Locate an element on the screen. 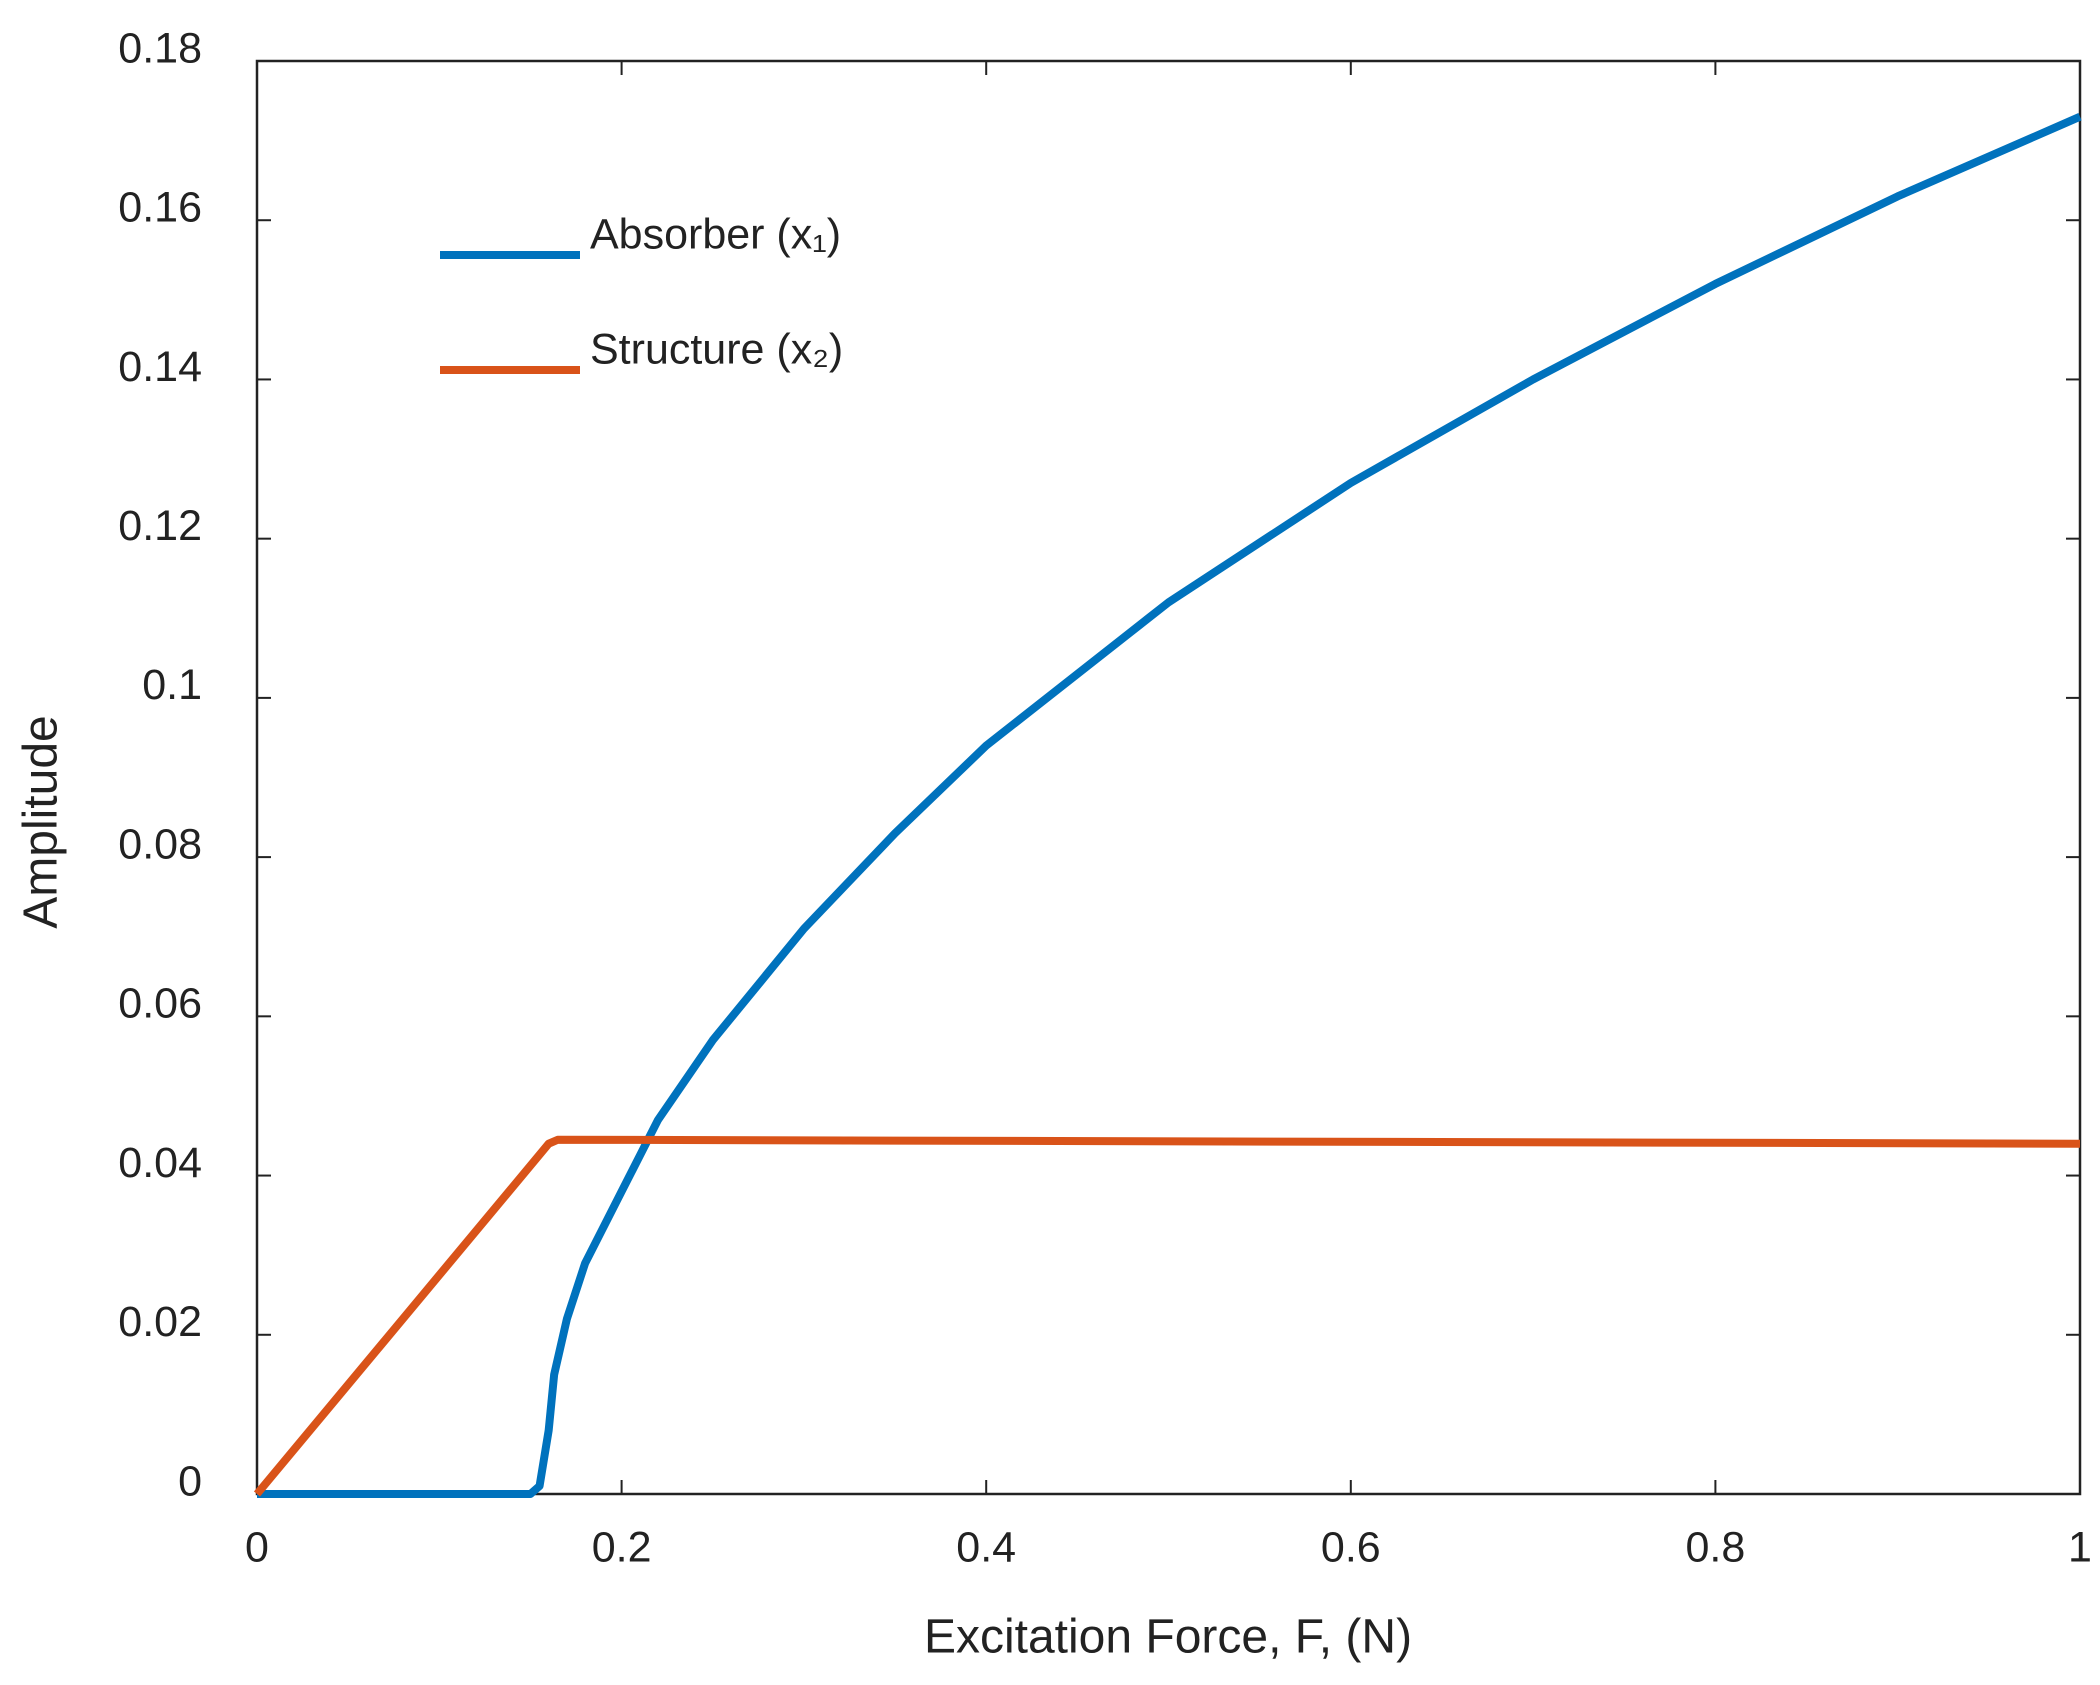 This screenshot has width=2100, height=1685. x-tick-label: 1 is located at coordinates (2080, 1547).